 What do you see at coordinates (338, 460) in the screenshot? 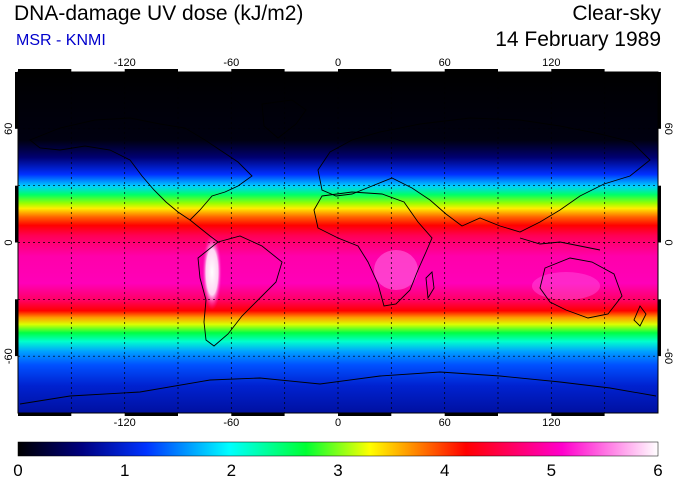
I see `colorbar: 0 1 2 3 4 5 6` at bounding box center [338, 460].